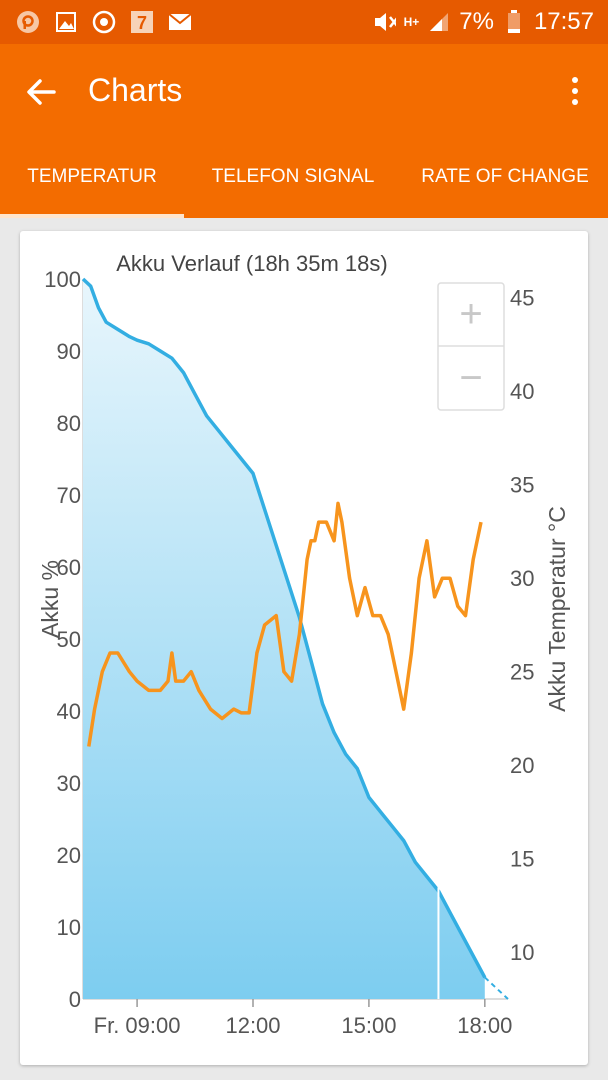  What do you see at coordinates (522, 485) in the screenshot?
I see `right-tick-label: 35` at bounding box center [522, 485].